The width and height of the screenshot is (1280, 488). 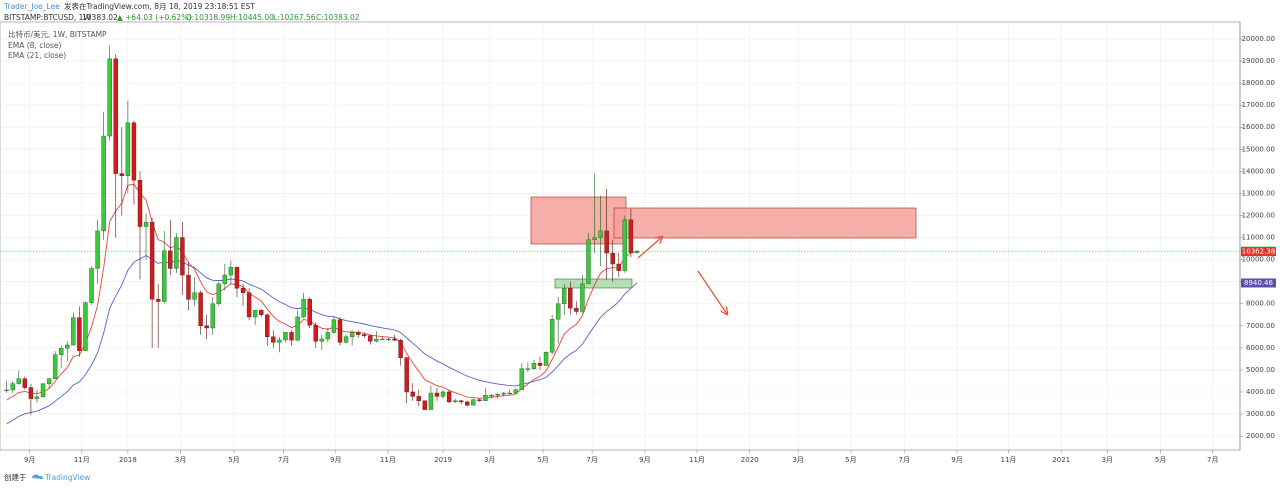 What do you see at coordinates (578, 220) in the screenshot?
I see `resistance-box` at bounding box center [578, 220].